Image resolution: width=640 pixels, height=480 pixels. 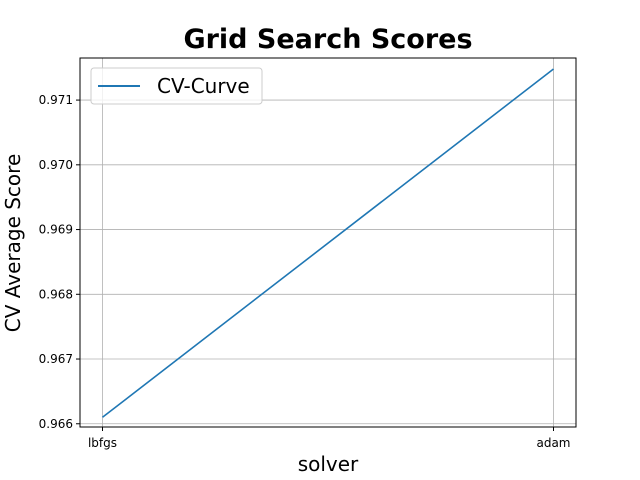 I want to click on y-tick-label: 0.971, so click(x=56, y=100).